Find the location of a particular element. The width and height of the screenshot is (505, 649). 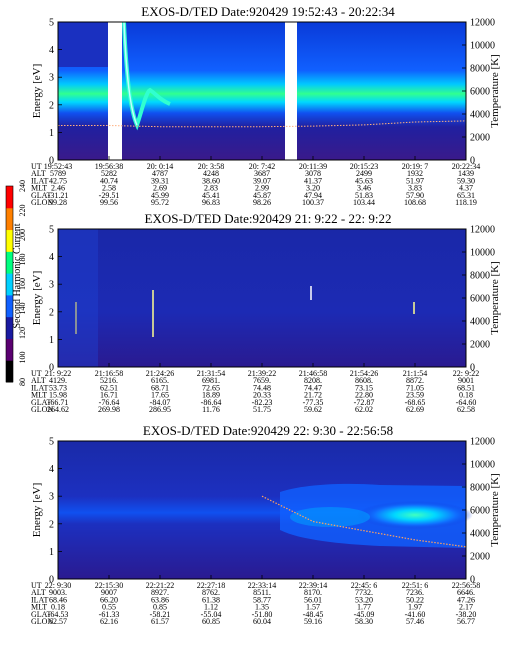

table-cell: 18.89 is located at coordinates (211, 395).